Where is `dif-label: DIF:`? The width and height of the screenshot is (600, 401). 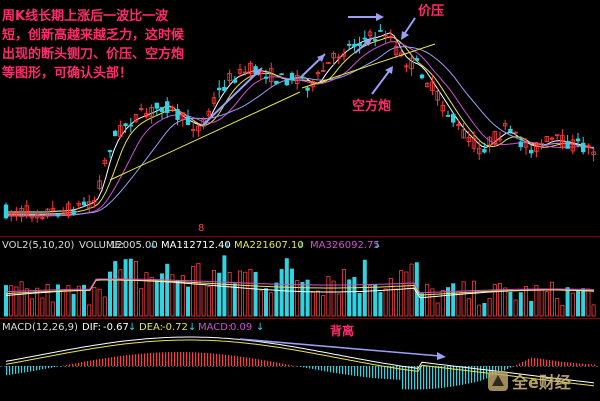
dif-label: DIF: is located at coordinates (91, 327).